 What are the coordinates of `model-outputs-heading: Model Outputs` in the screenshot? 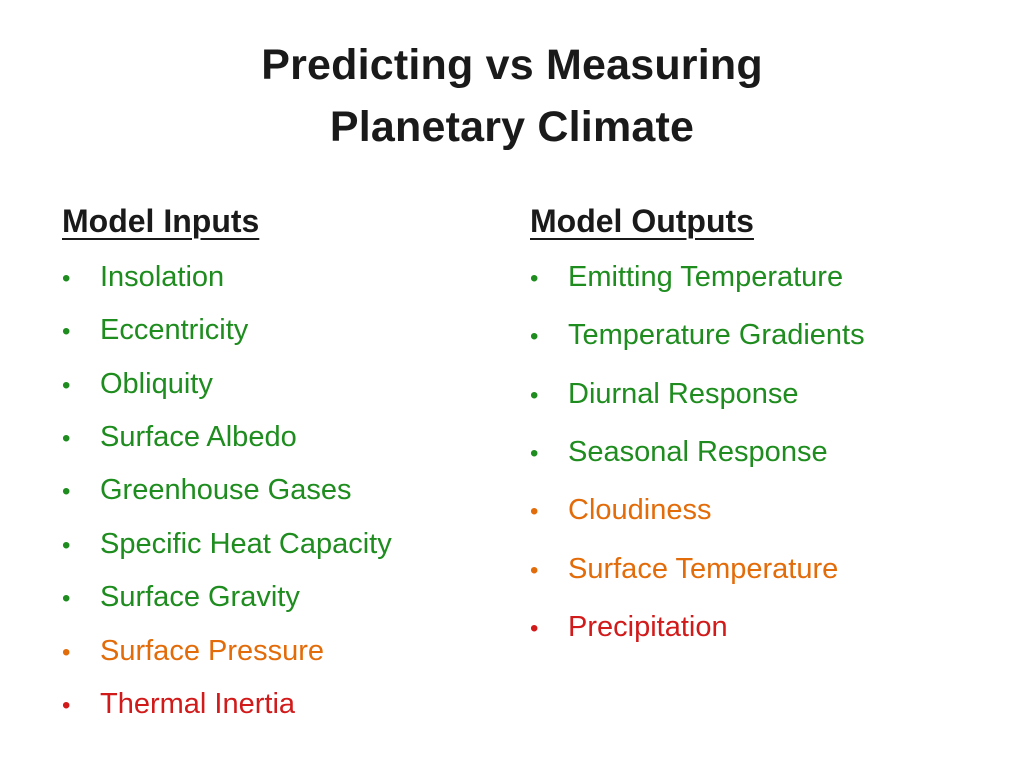 It's located at (642, 220).